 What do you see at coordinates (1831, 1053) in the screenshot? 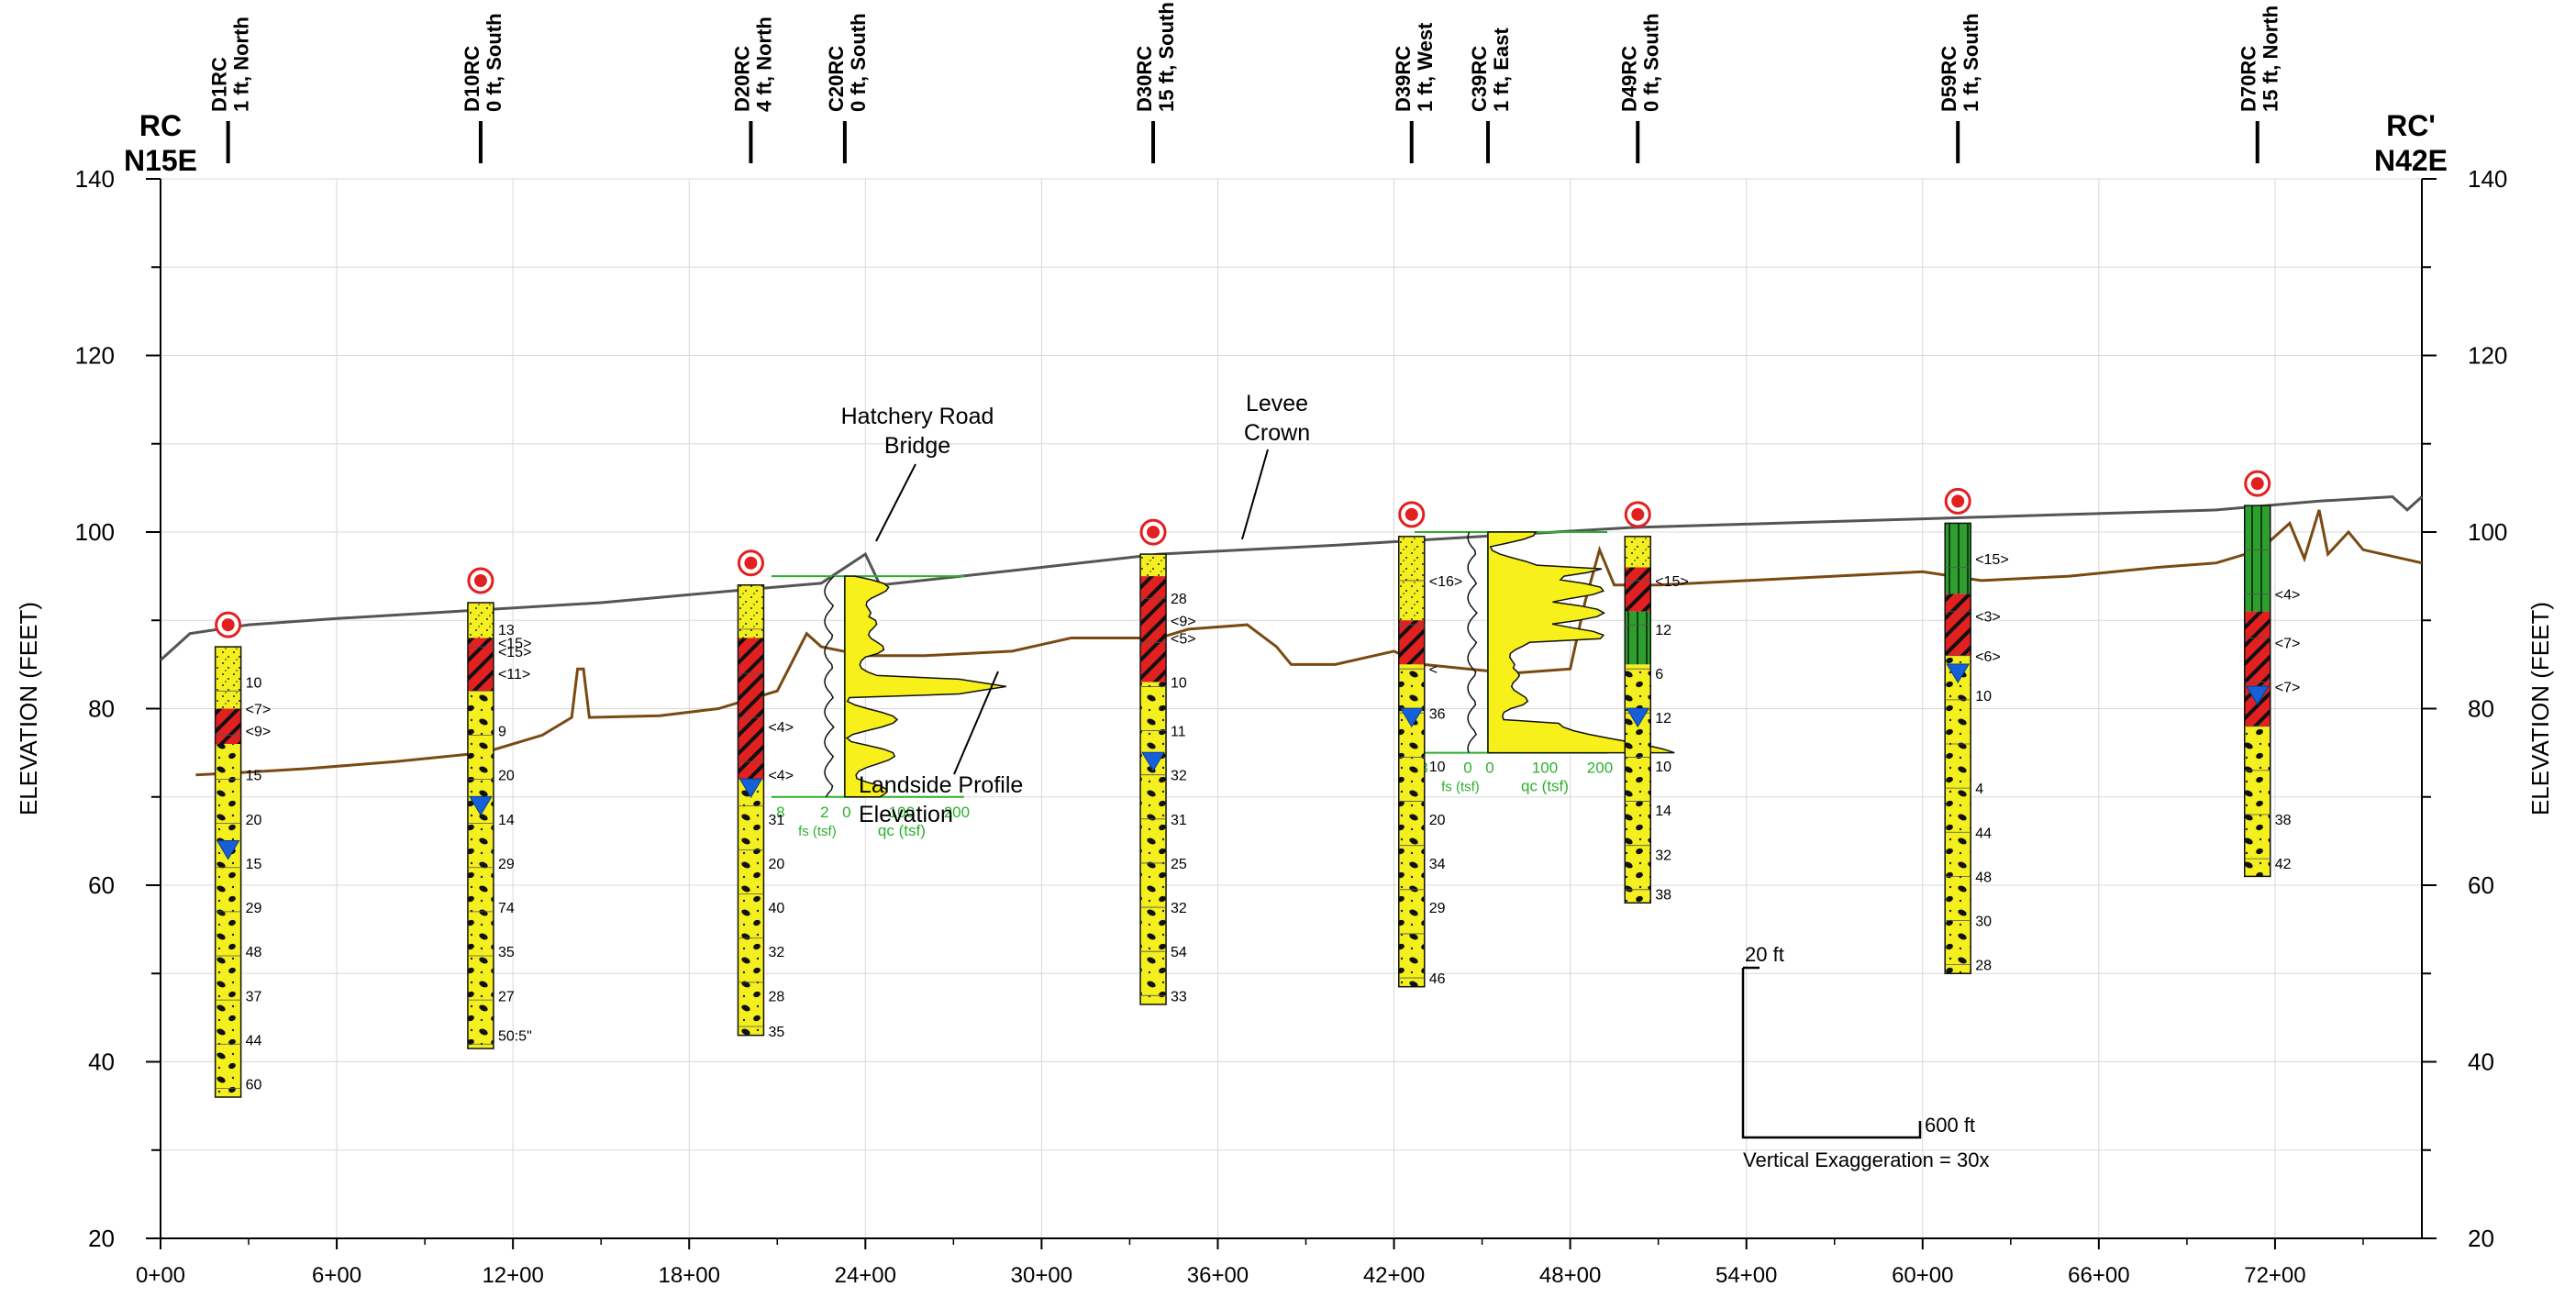
I see `scale-bar-lines` at bounding box center [1831, 1053].